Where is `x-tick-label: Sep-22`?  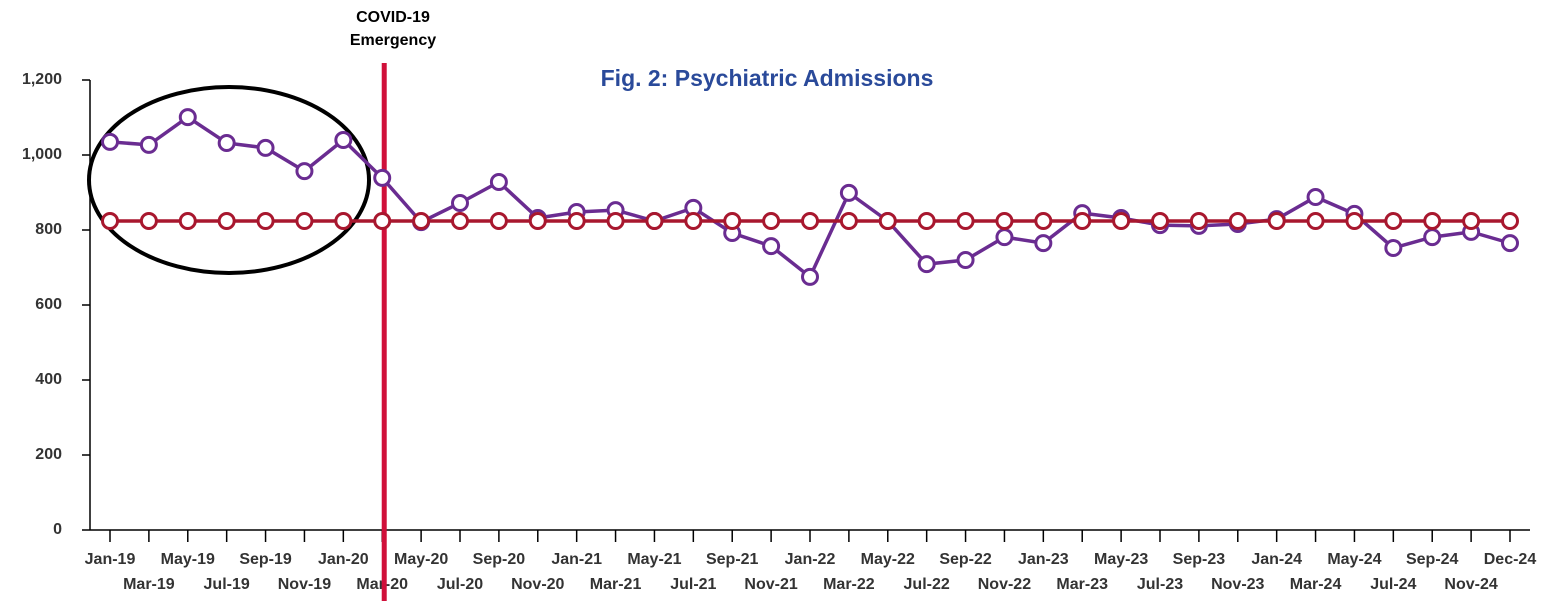
x-tick-label: Sep-22 is located at coordinates (965, 559).